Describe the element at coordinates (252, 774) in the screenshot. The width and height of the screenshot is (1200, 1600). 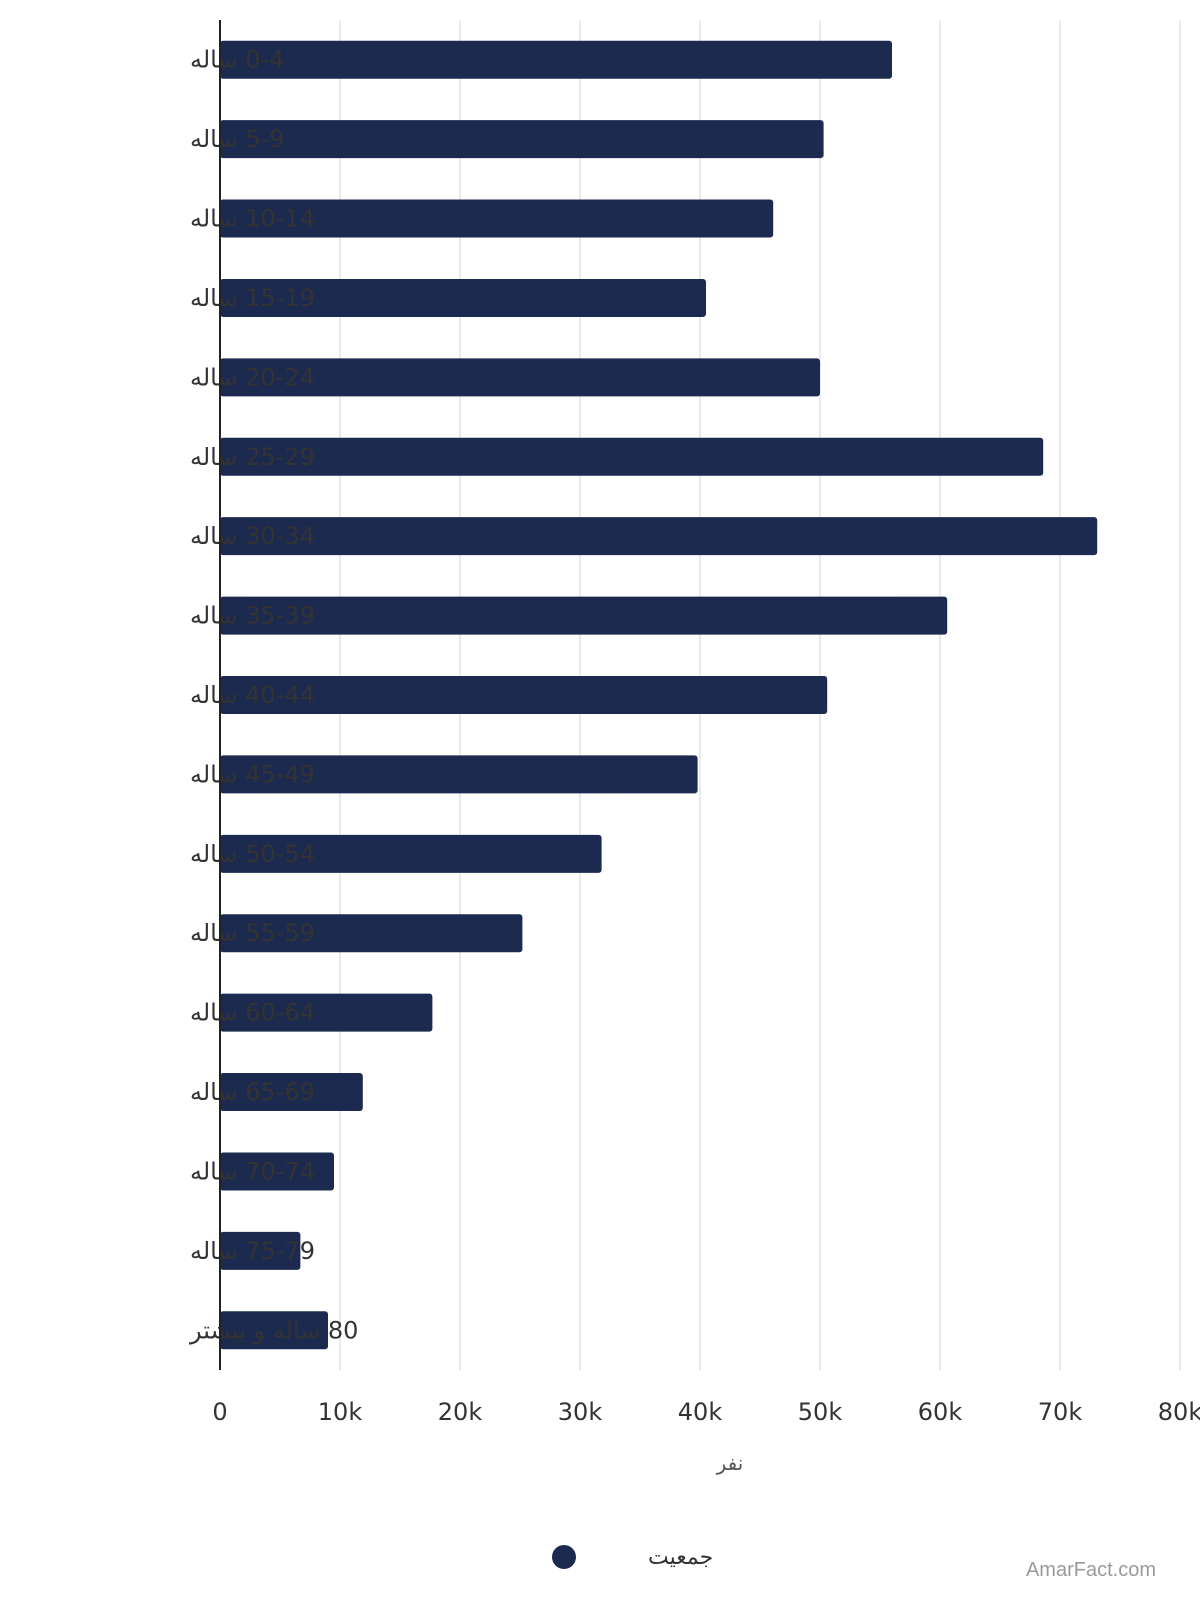
I see `category-label: 45-49 ساله` at that location.